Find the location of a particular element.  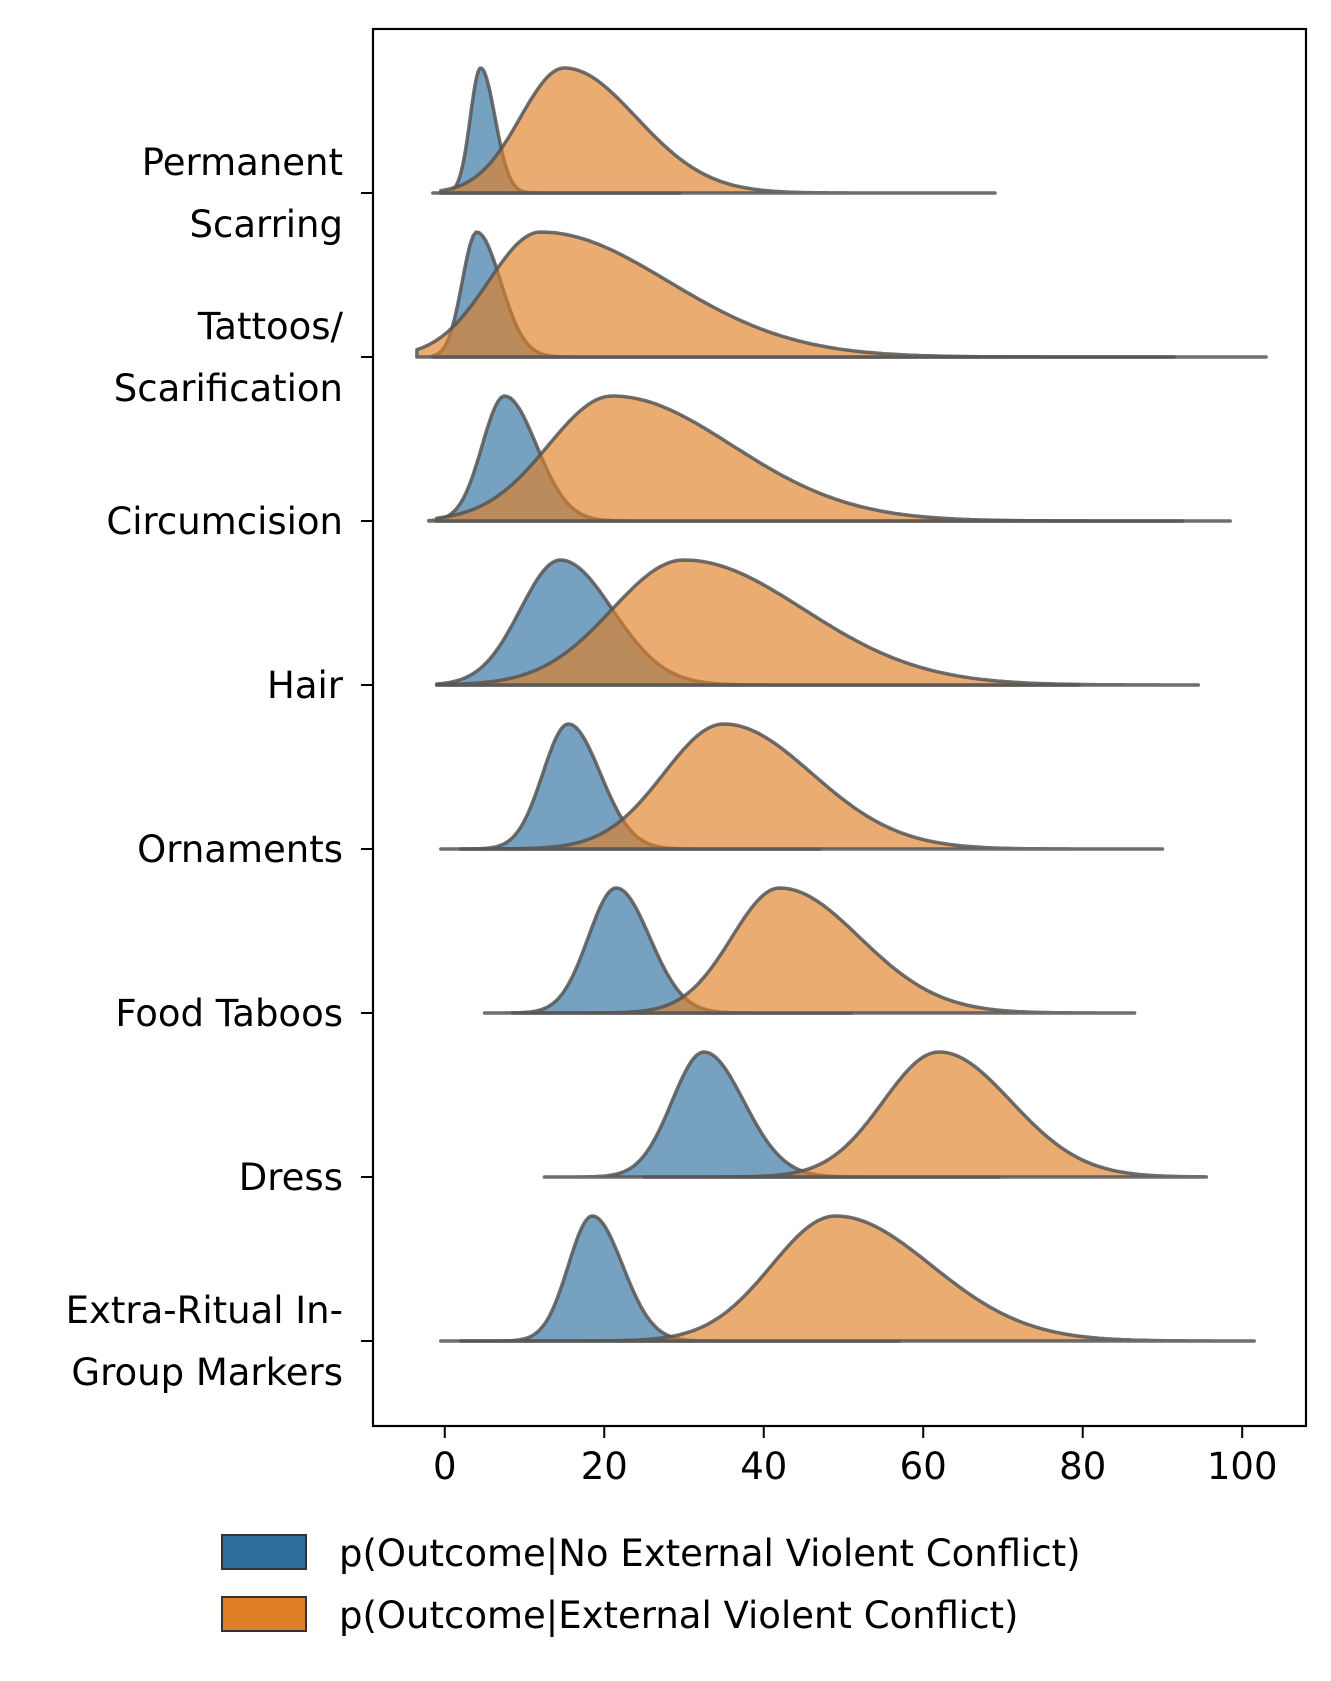

x-tick-label: 20 is located at coordinates (604, 1466).